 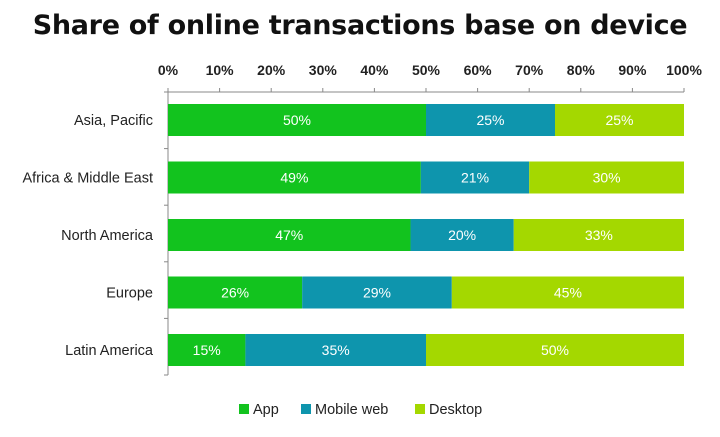 I want to click on data-label: 29%, so click(x=377, y=293).